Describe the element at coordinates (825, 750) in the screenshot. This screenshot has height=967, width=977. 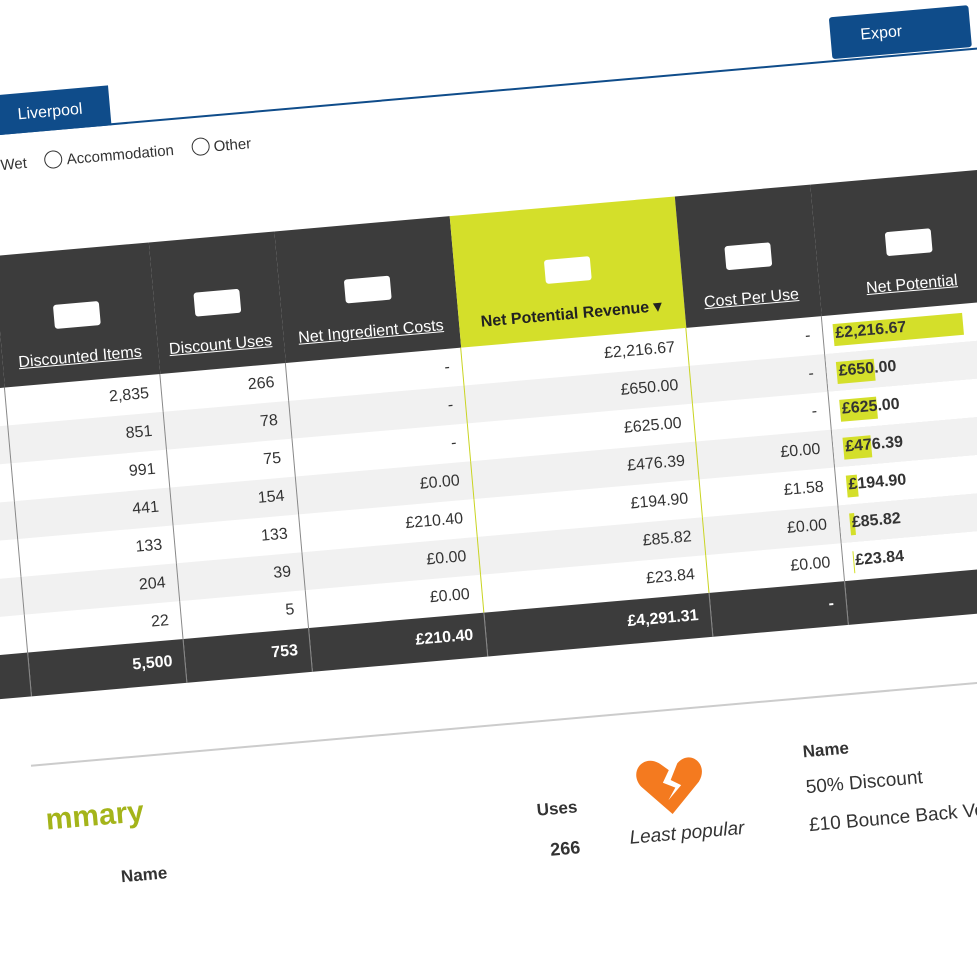
I see `list-name-header: Name` at that location.